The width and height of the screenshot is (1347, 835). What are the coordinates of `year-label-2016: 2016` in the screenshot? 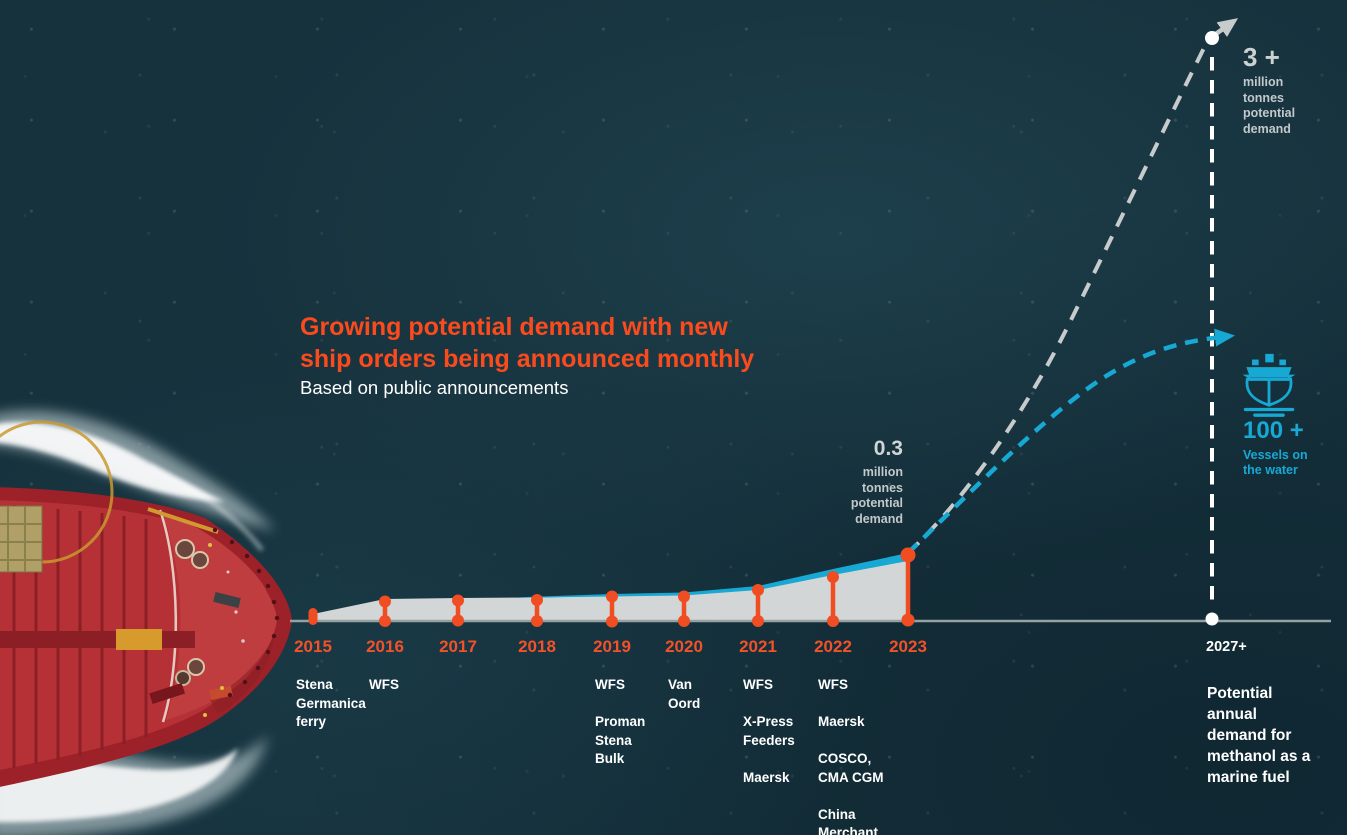 It's located at (385, 646).